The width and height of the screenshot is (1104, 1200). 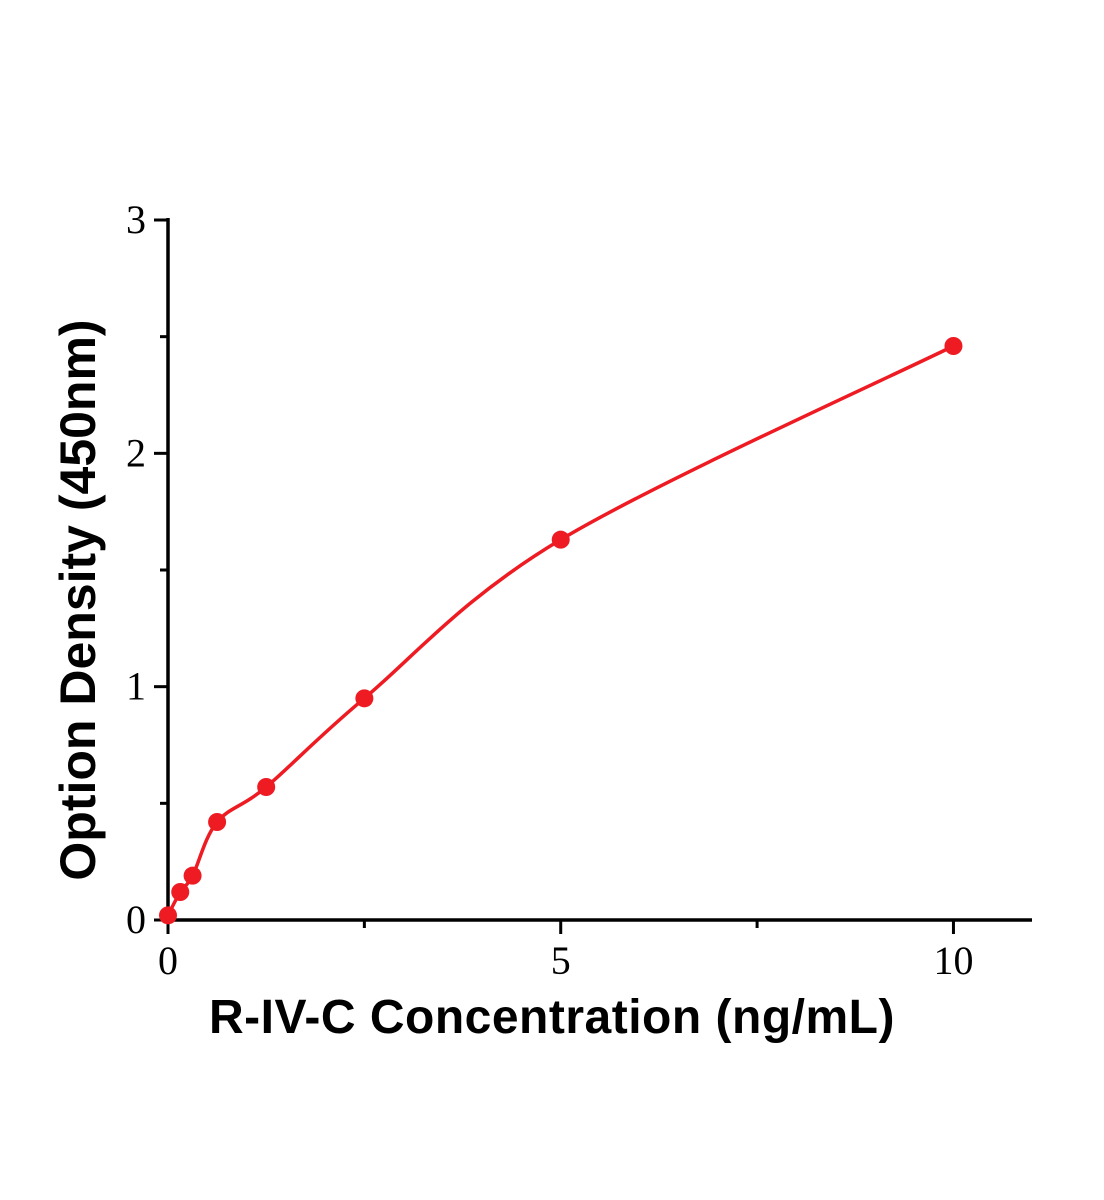 What do you see at coordinates (136, 919) in the screenshot?
I see `y-tick-label: 0` at bounding box center [136, 919].